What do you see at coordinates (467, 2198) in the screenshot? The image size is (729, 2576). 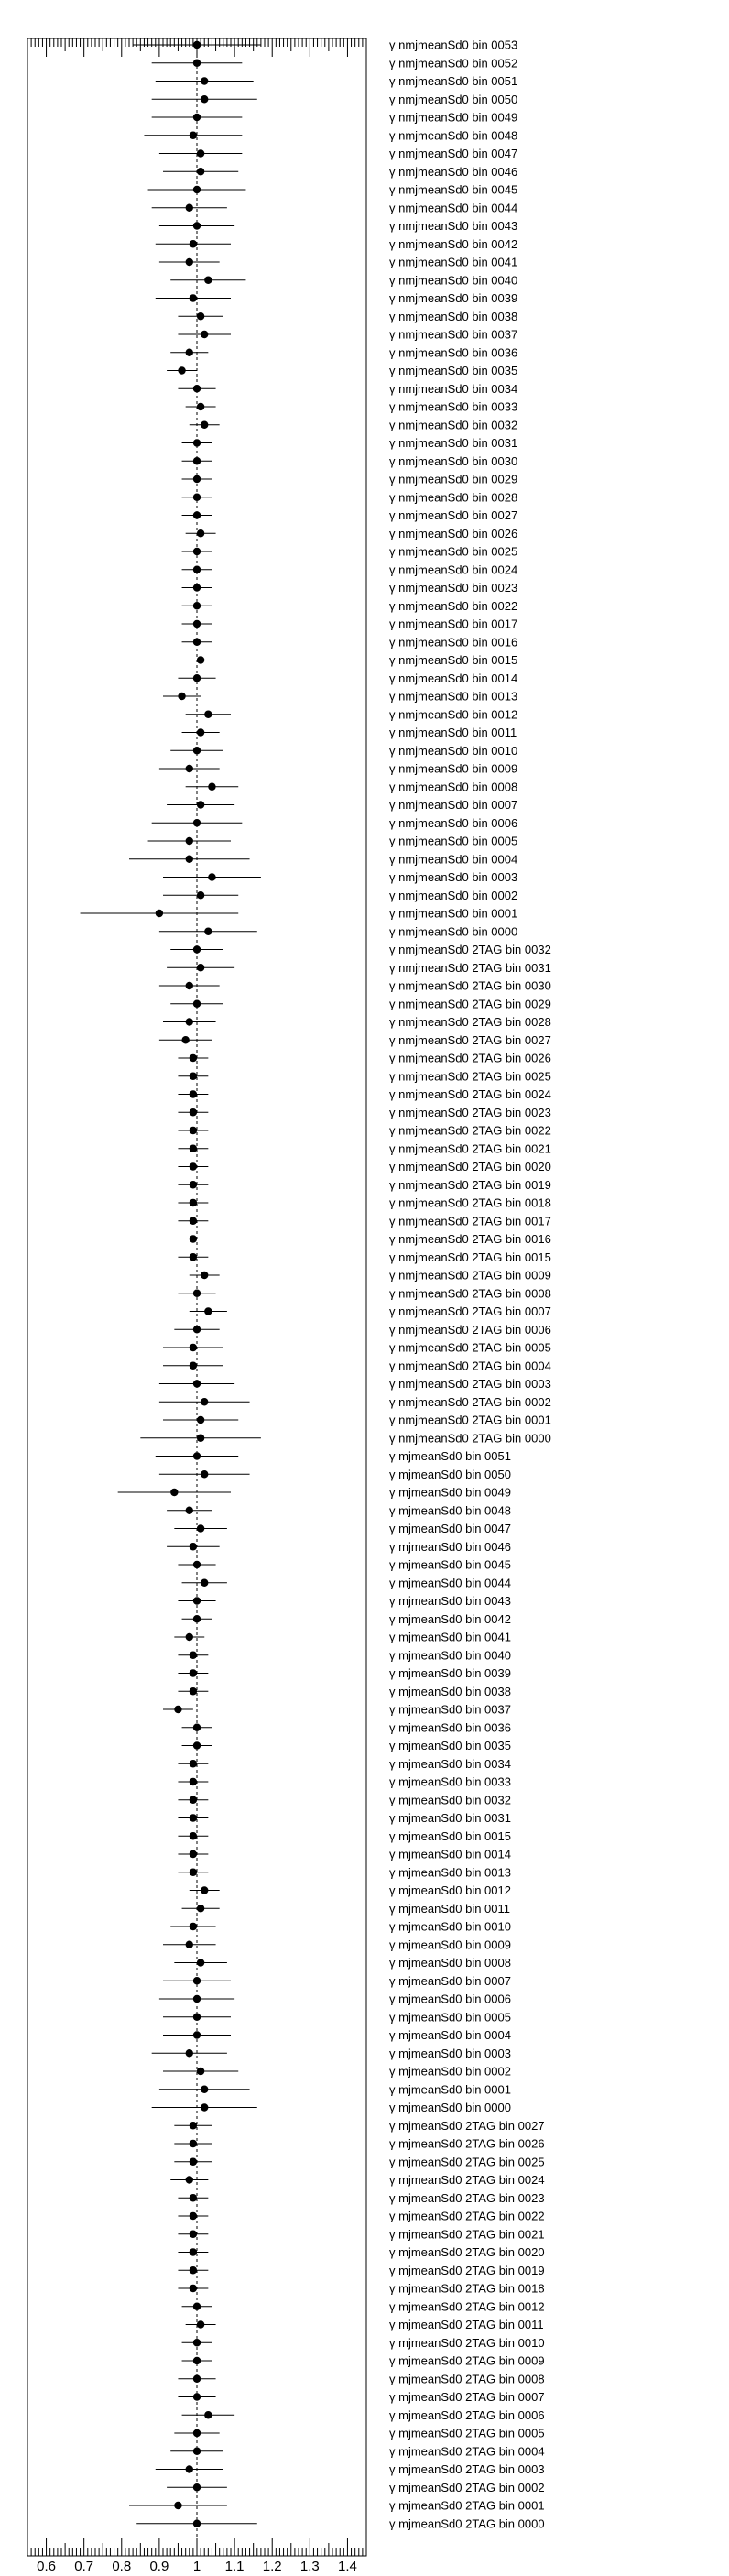 I see `row-label: γ mjmeanSd0 2TAG bin 0023` at bounding box center [467, 2198].